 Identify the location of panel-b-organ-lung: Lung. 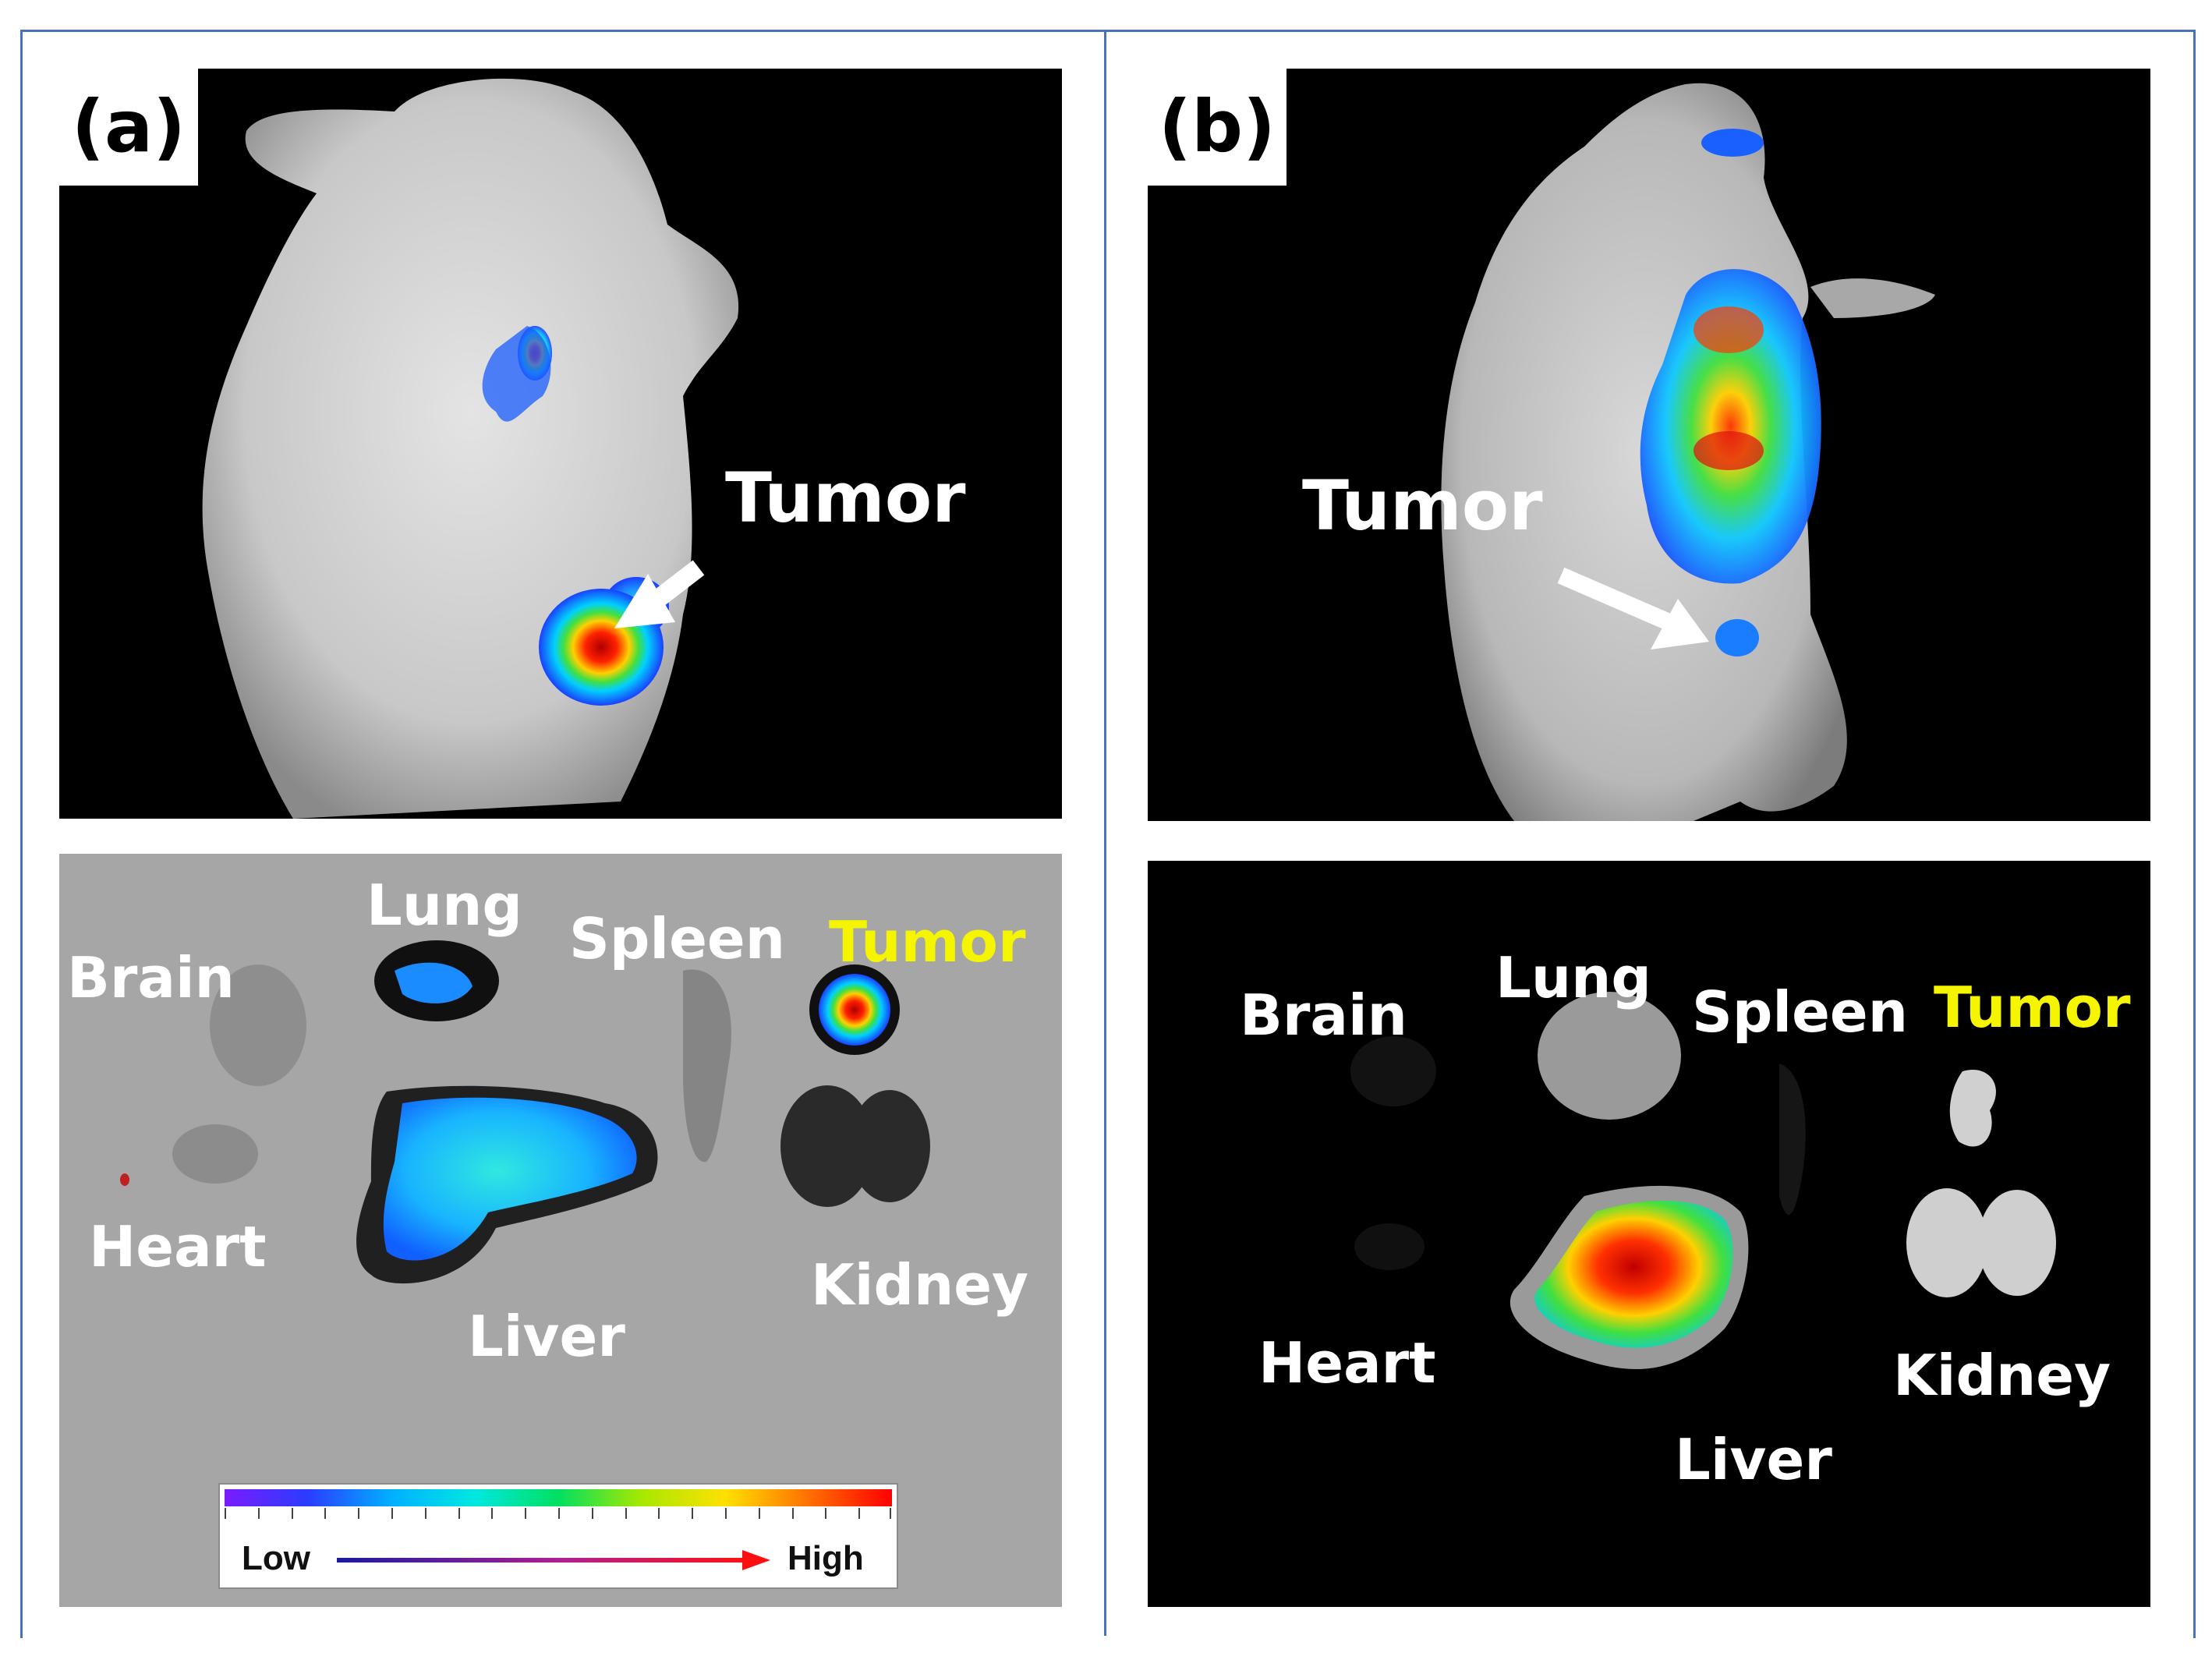
(1573, 978).